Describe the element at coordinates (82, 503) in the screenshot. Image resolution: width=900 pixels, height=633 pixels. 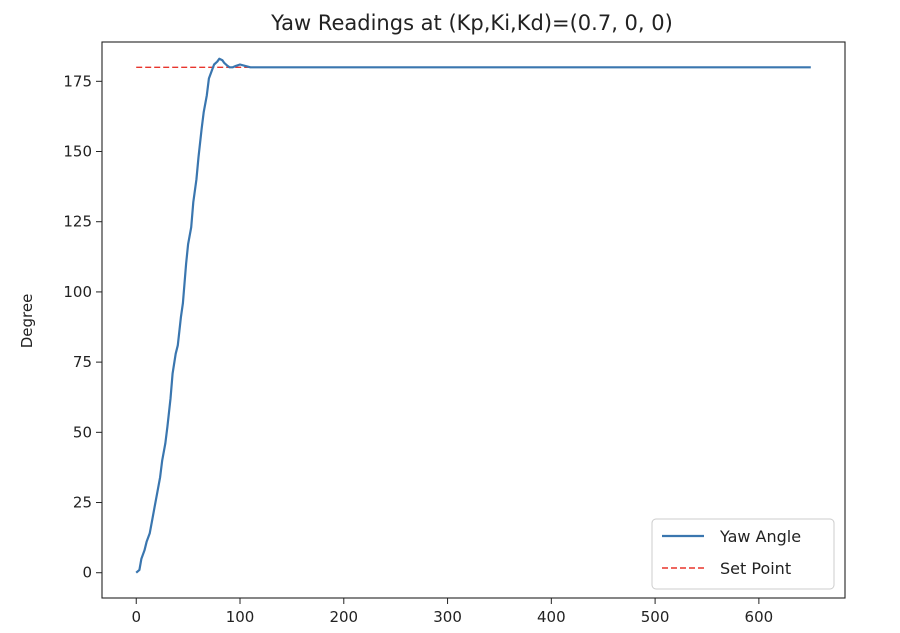
I see `y-tick-label: 25` at that location.